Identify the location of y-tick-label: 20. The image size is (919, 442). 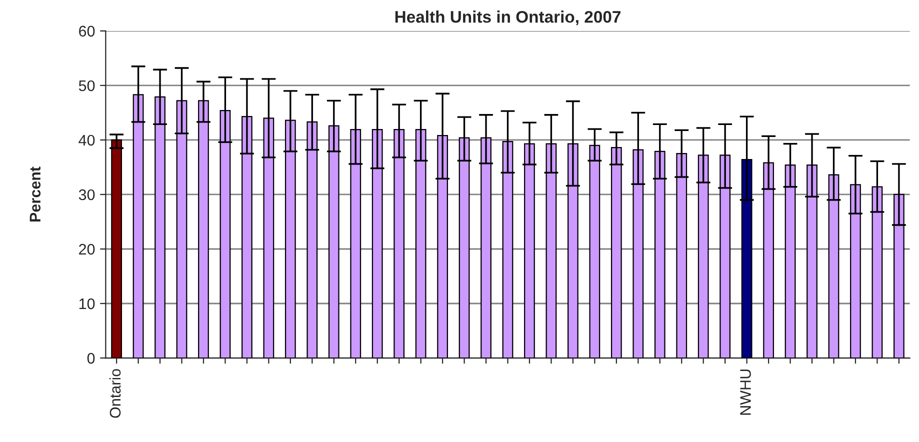
(87, 249).